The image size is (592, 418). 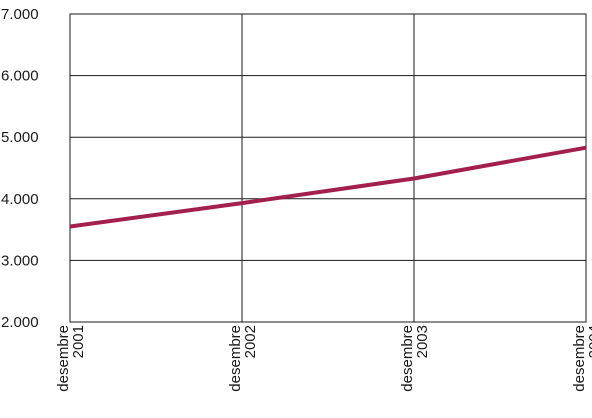 What do you see at coordinates (20, 168) in the screenshot?
I see `y-axis-ticks: 2.000 3.000 4.000 5.000 6.000 7.000` at bounding box center [20, 168].